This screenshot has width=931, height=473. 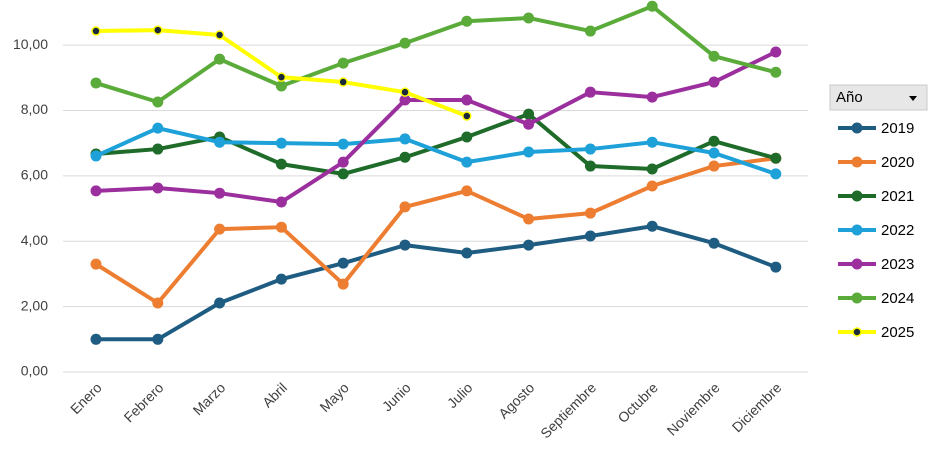 I want to click on y-tick-label: 4,00, so click(x=34, y=240).